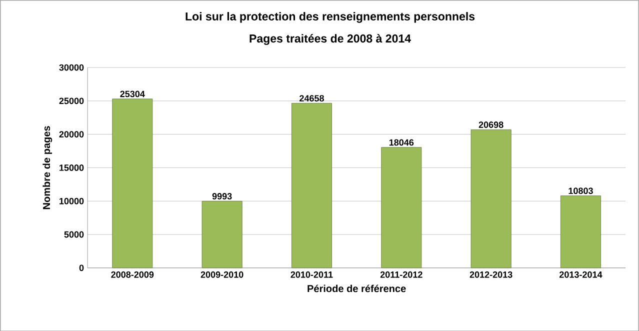 The height and width of the screenshot is (331, 639). Describe the element at coordinates (47, 167) in the screenshot. I see `y-axis-title: Nombre de pages` at that location.